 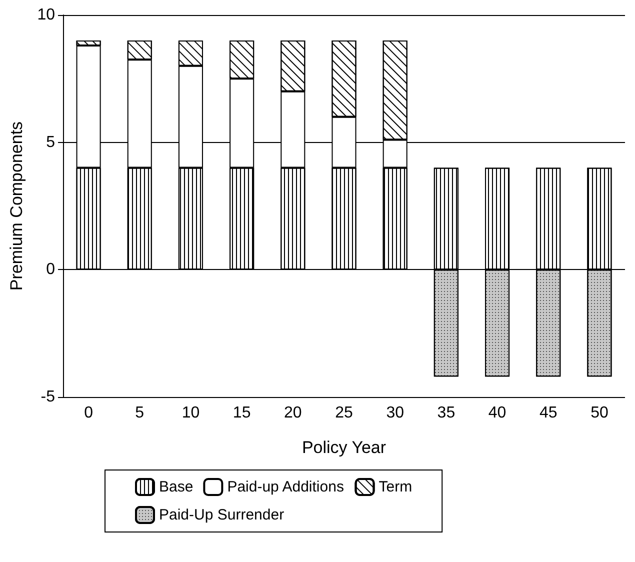 What do you see at coordinates (446, 413) in the screenshot?
I see `x-tick-label: 35` at bounding box center [446, 413].